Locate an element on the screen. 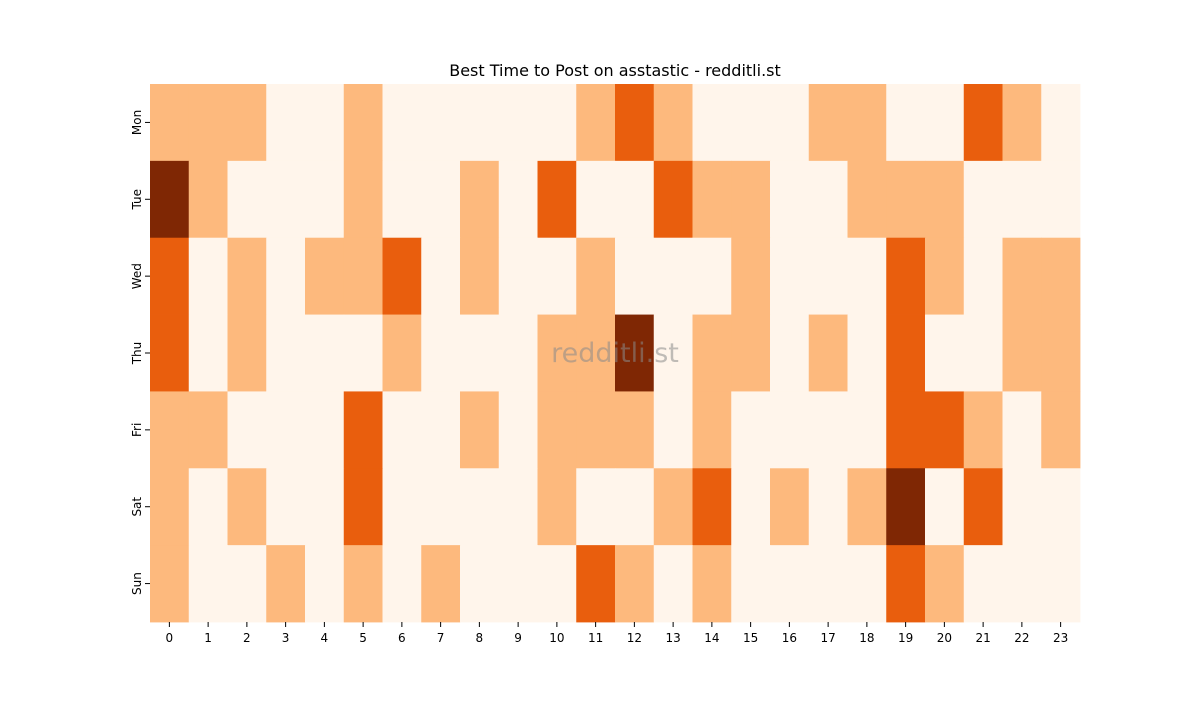  x-tick-label: 12 is located at coordinates (634, 638).